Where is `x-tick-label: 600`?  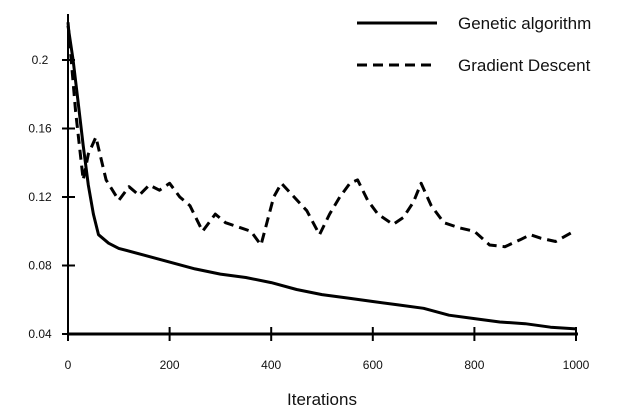 x-tick-label: 600 is located at coordinates (373, 365).